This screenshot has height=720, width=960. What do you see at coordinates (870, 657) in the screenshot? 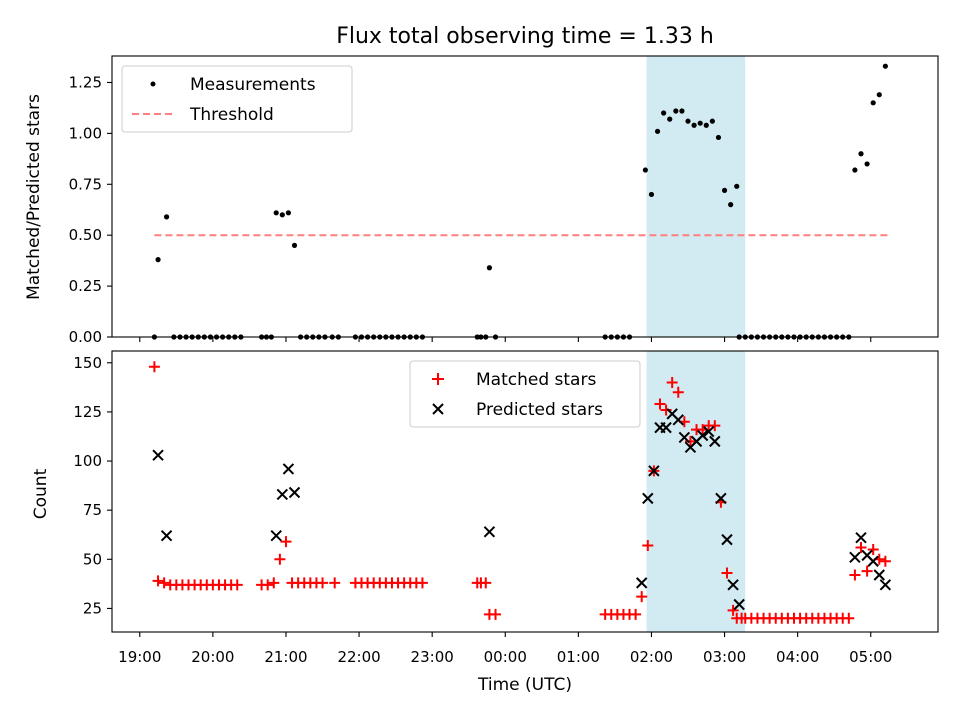
I see `x-tick-label: 05:00` at bounding box center [870, 657].